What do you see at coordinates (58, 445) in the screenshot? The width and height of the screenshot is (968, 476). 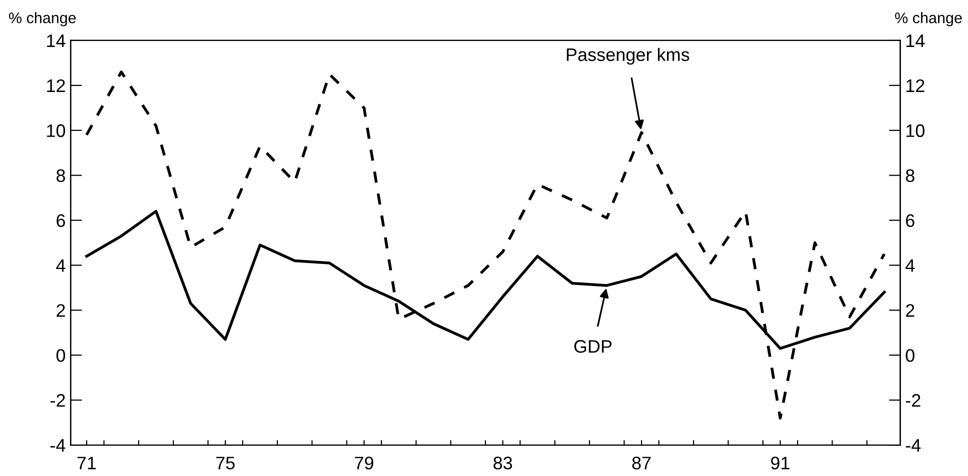 I see `y-tick-label: -4` at bounding box center [58, 445].